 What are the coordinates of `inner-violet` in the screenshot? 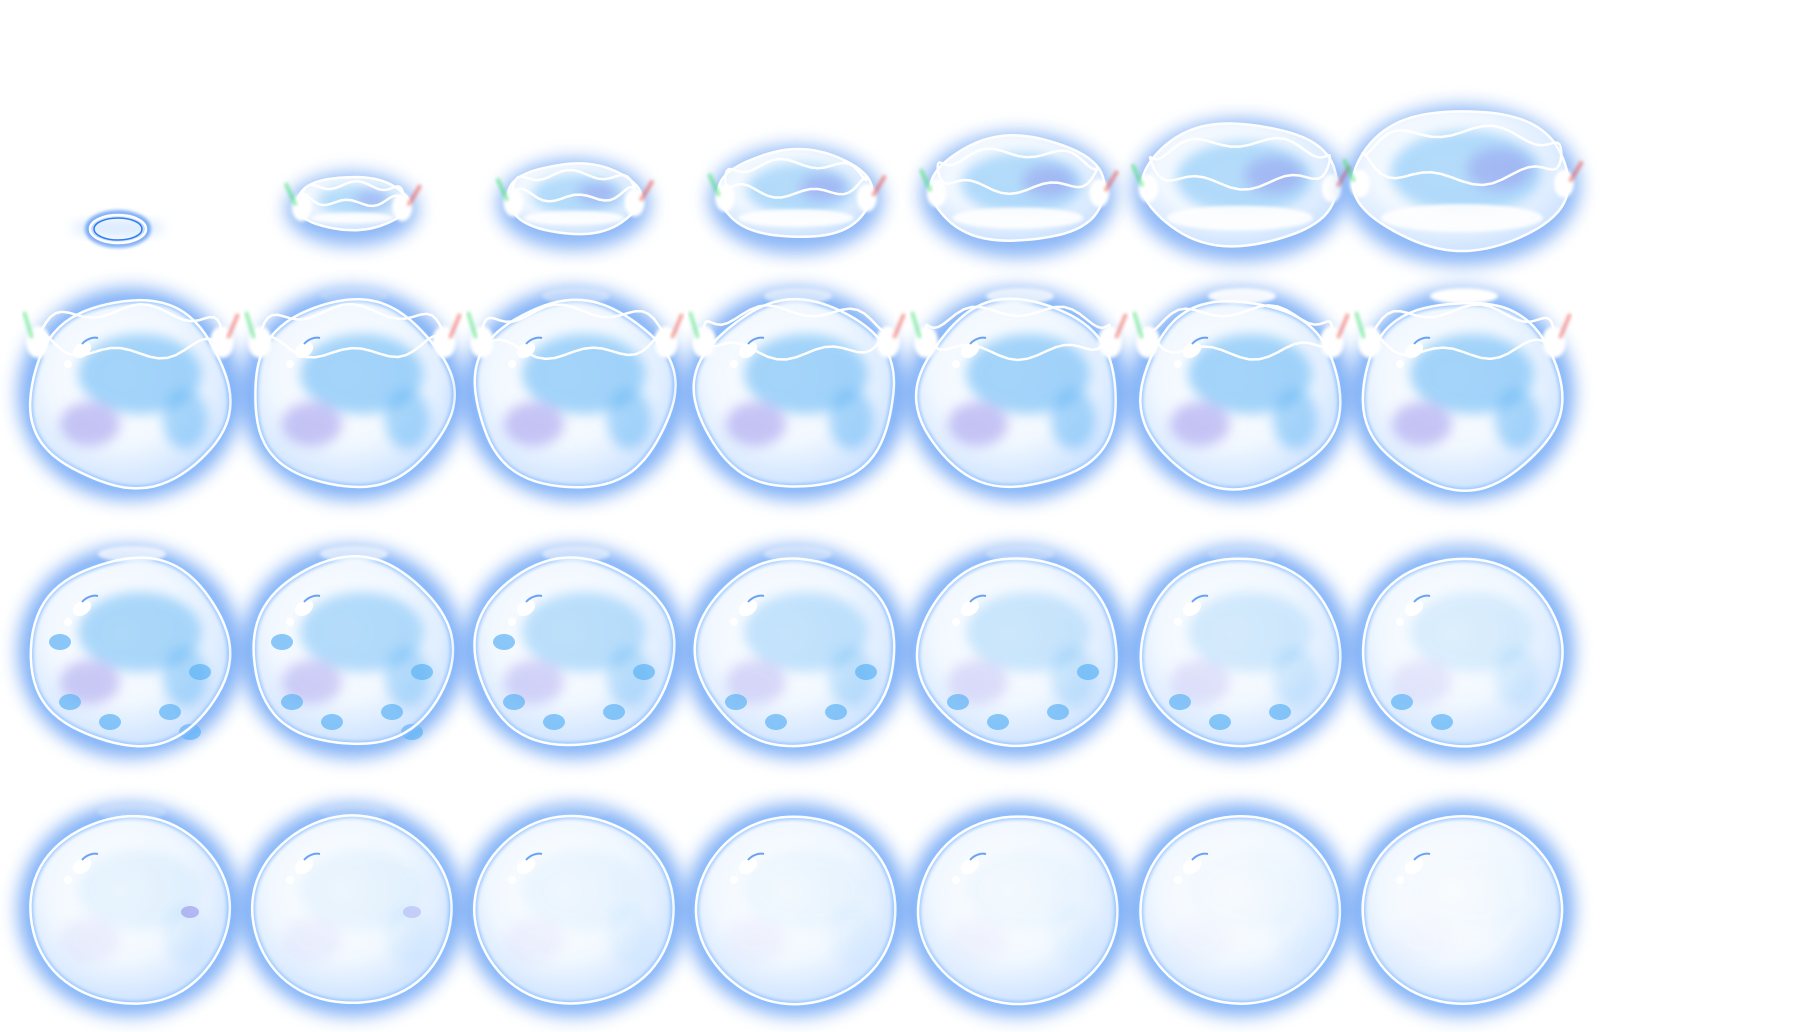 It's located at (1274, 175).